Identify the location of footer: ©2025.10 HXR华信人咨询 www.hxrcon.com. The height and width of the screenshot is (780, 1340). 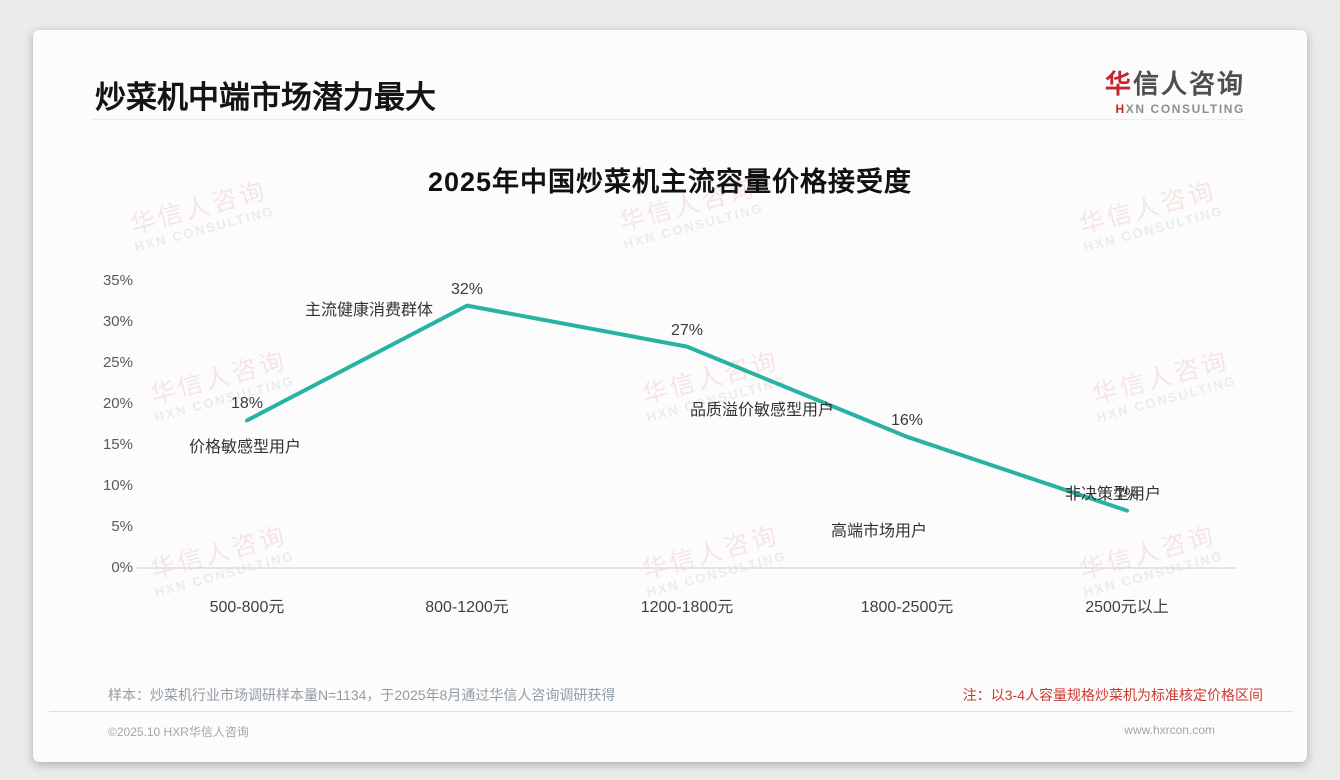
(661, 731).